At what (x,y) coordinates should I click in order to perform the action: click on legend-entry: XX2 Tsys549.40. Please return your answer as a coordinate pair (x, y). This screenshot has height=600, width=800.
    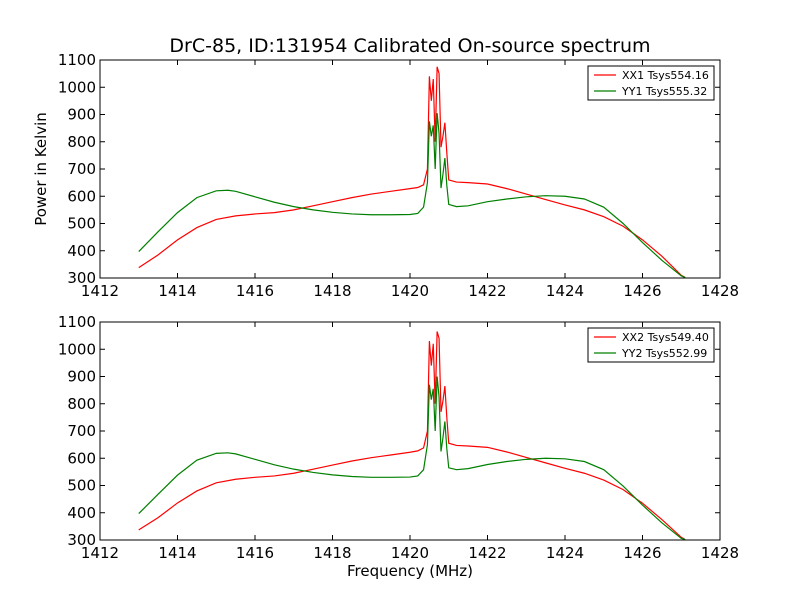
    Looking at the image, I should click on (665, 337).